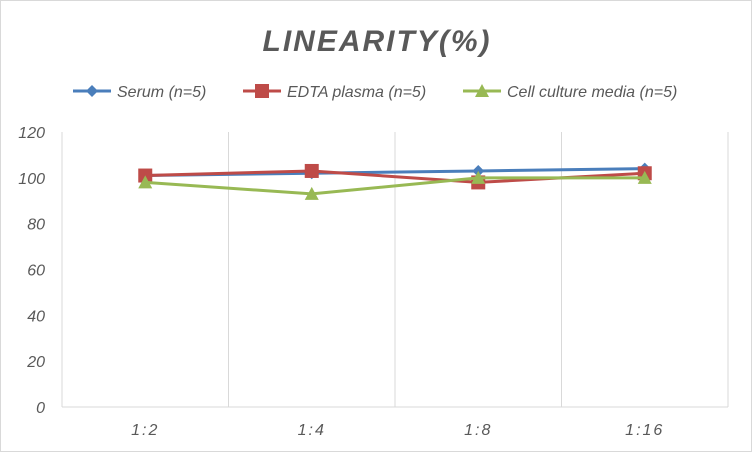 The height and width of the screenshot is (452, 752). What do you see at coordinates (161, 92) in the screenshot?
I see `legend-label: Serum (n=5)` at bounding box center [161, 92].